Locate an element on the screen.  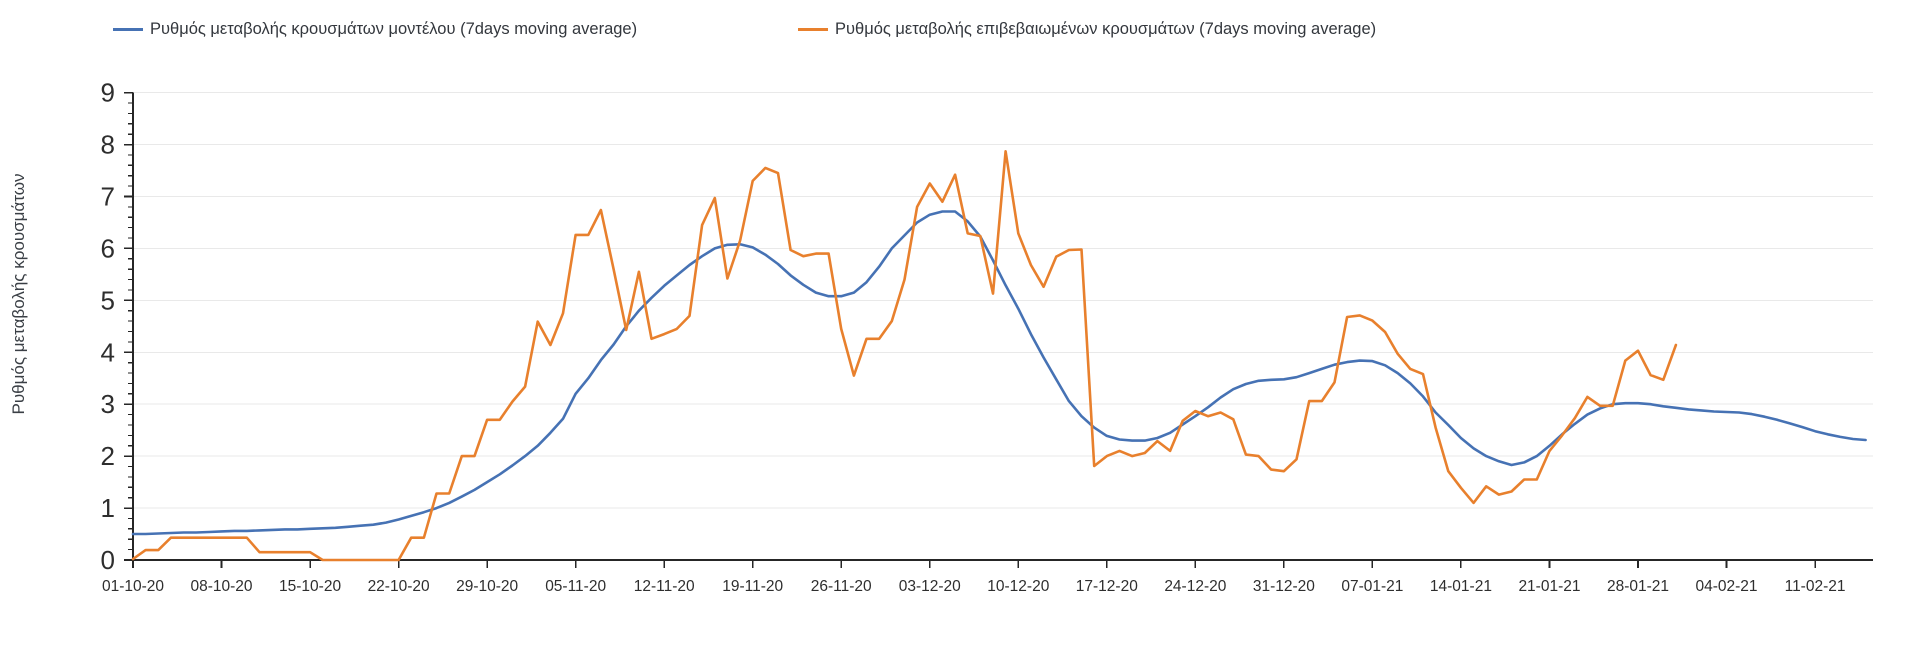
x-tick-label: 15-10-20 is located at coordinates (310, 586).